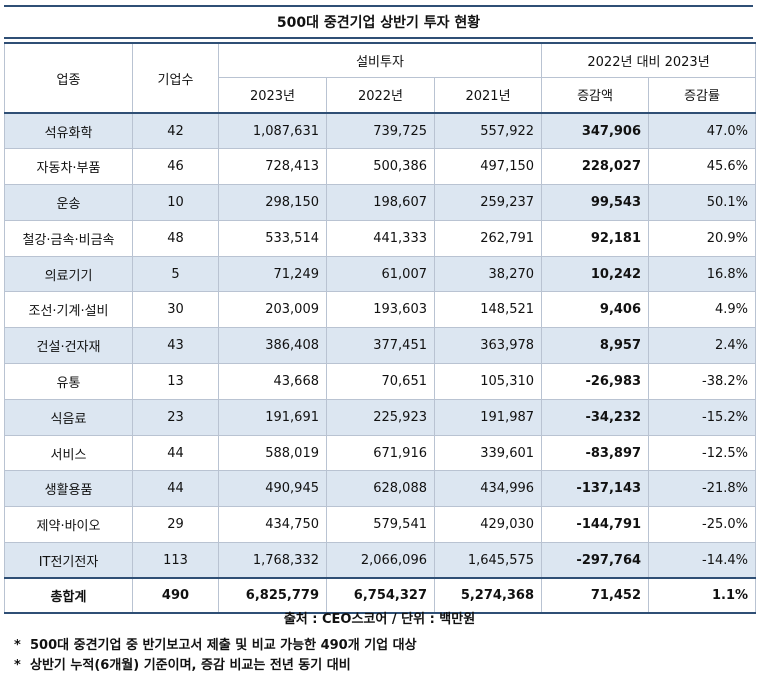 The width and height of the screenshot is (760, 686). What do you see at coordinates (488, 489) in the screenshot?
I see `cell-2021: 434,996` at bounding box center [488, 489].